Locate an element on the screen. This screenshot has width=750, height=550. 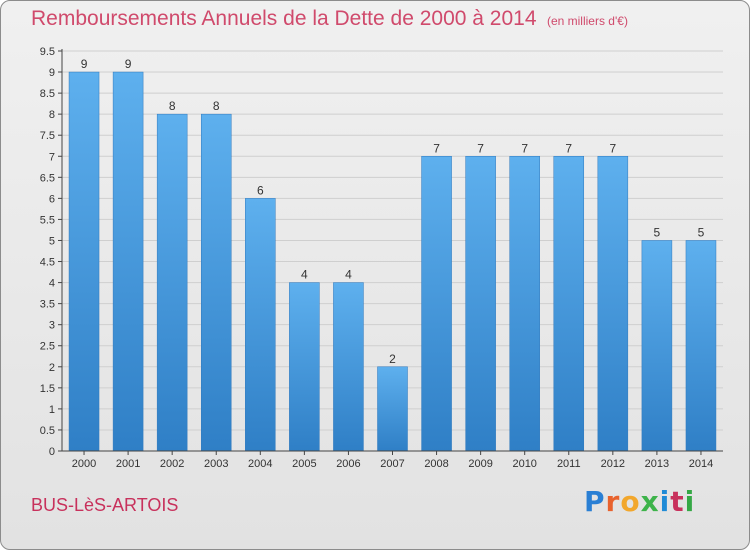
bar-2007 is located at coordinates (392, 409).